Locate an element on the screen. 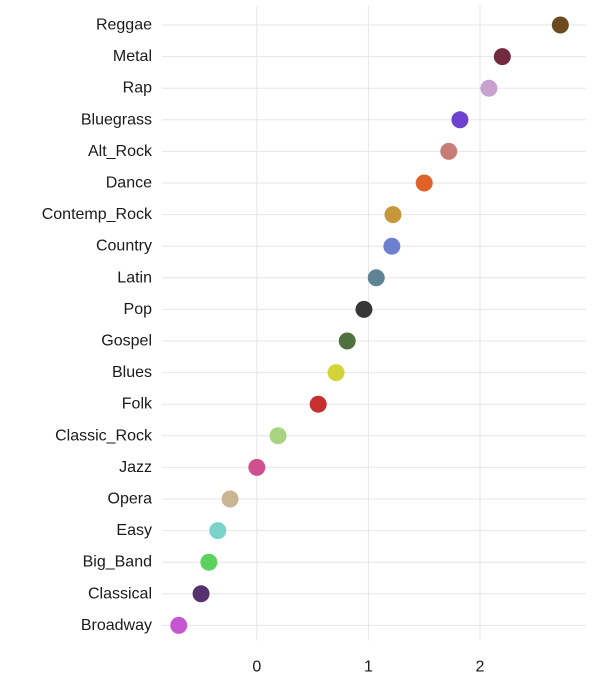  data-point-contemp-rock is located at coordinates (393, 215).